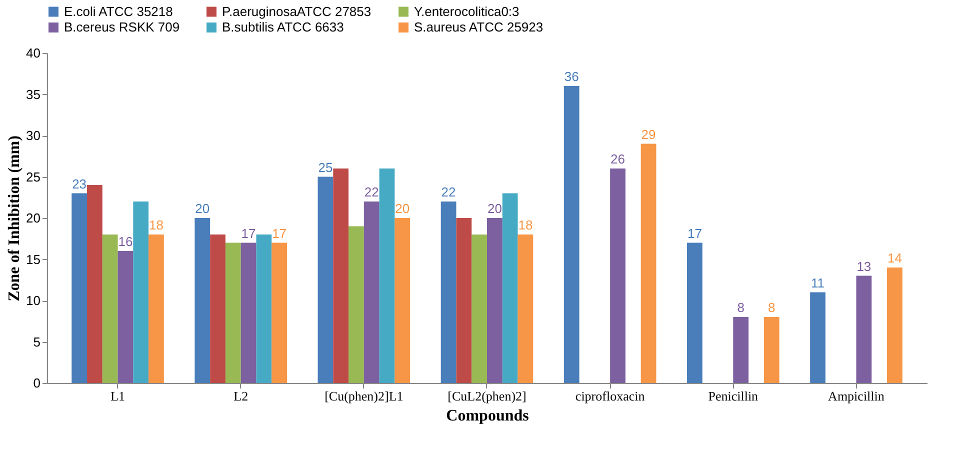  What do you see at coordinates (733, 396) in the screenshot?
I see `x-tick-label: Penicillin` at bounding box center [733, 396].